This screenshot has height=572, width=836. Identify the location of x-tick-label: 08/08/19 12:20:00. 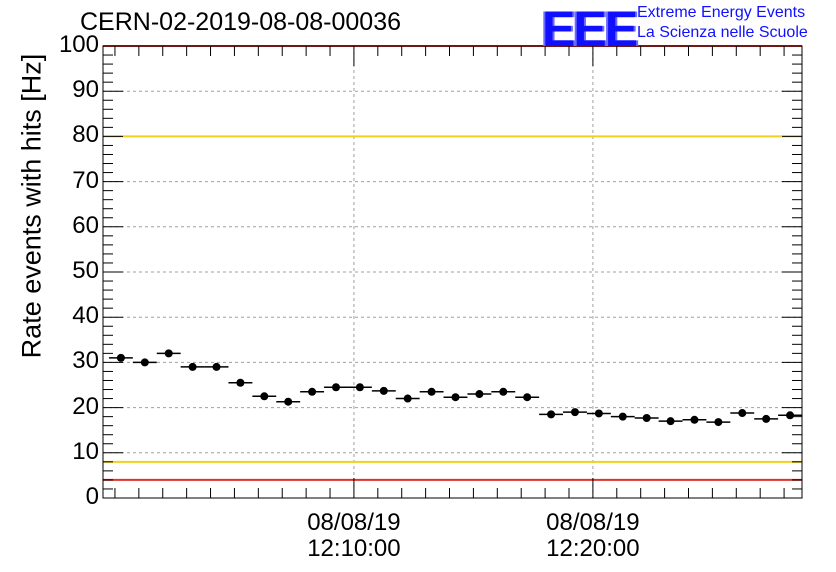
(593, 536).